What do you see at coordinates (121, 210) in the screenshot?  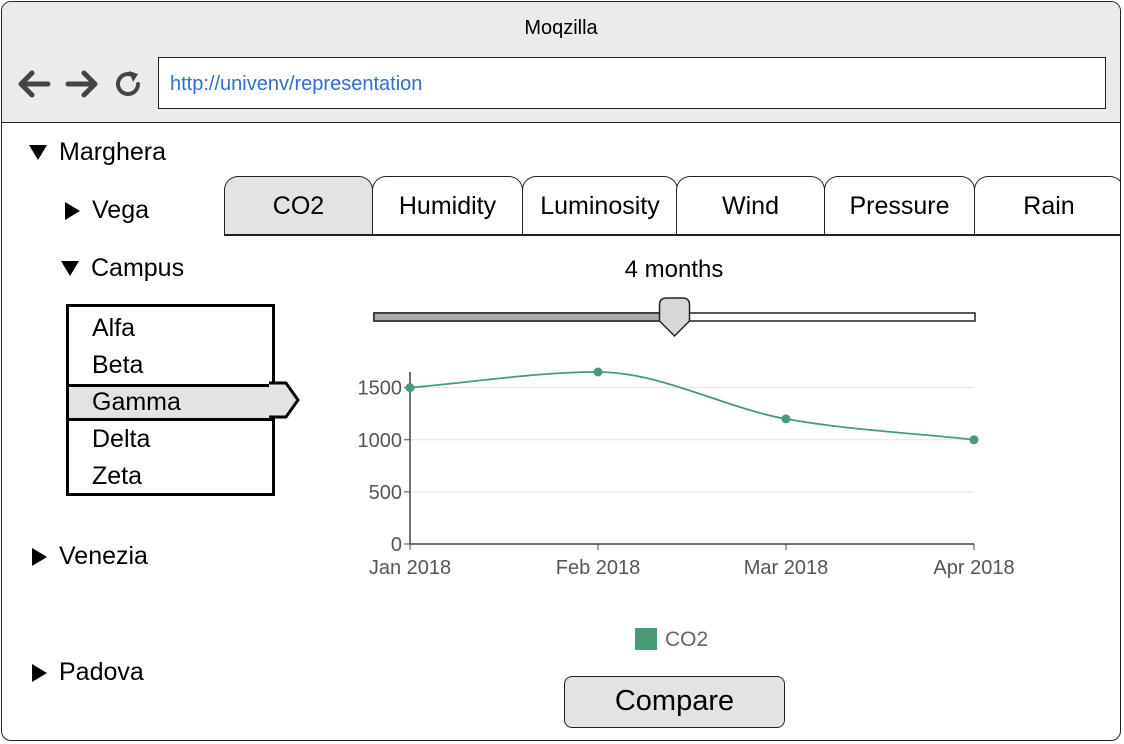 I see `tree-node-label: Vega` at bounding box center [121, 210].